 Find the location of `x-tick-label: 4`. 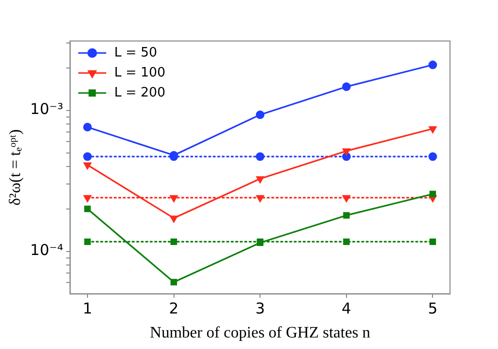

x-tick-label: 4 is located at coordinates (347, 309).